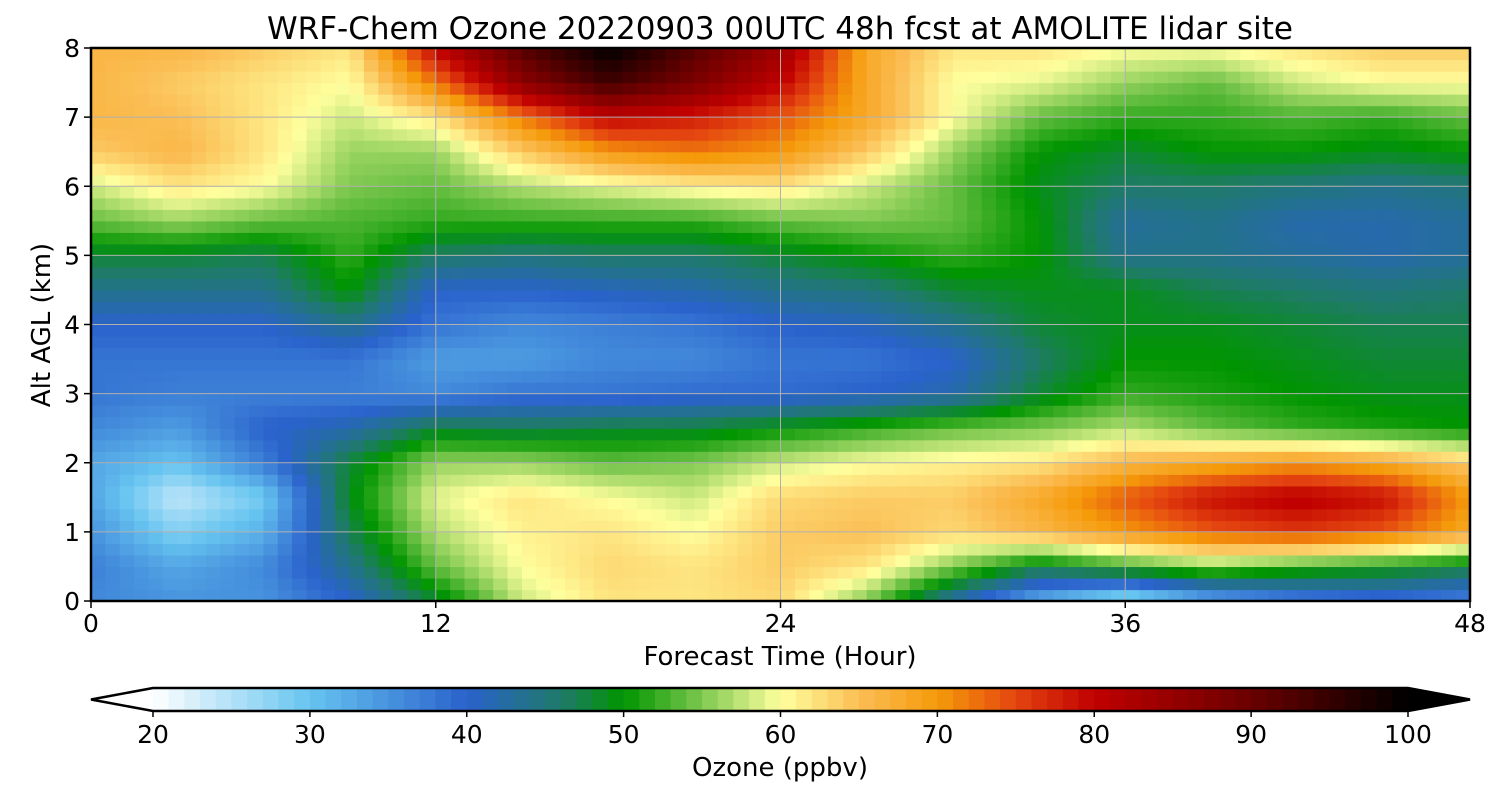 The height and width of the screenshot is (800, 1500). Describe the element at coordinates (1212, 699) in the screenshot. I see `colorbar-swatch` at that location.